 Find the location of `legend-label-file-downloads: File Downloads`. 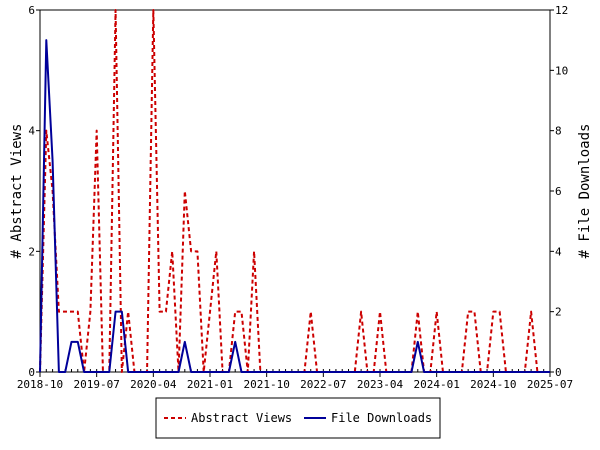

legend-label-file-downloads: File Downloads is located at coordinates (381, 418).